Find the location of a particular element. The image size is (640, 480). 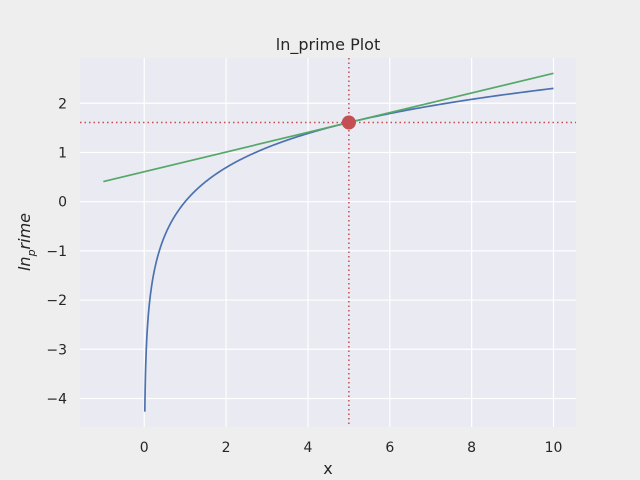

x-tick-label: 2 is located at coordinates (226, 448).